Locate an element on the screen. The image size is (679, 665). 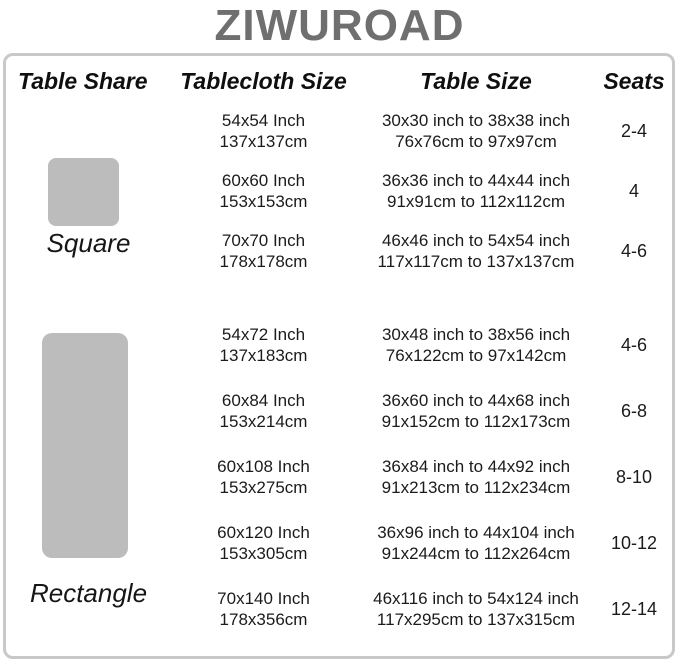
tablecloth-size-cell-line: 60x108 Inch is located at coordinates (263, 466).